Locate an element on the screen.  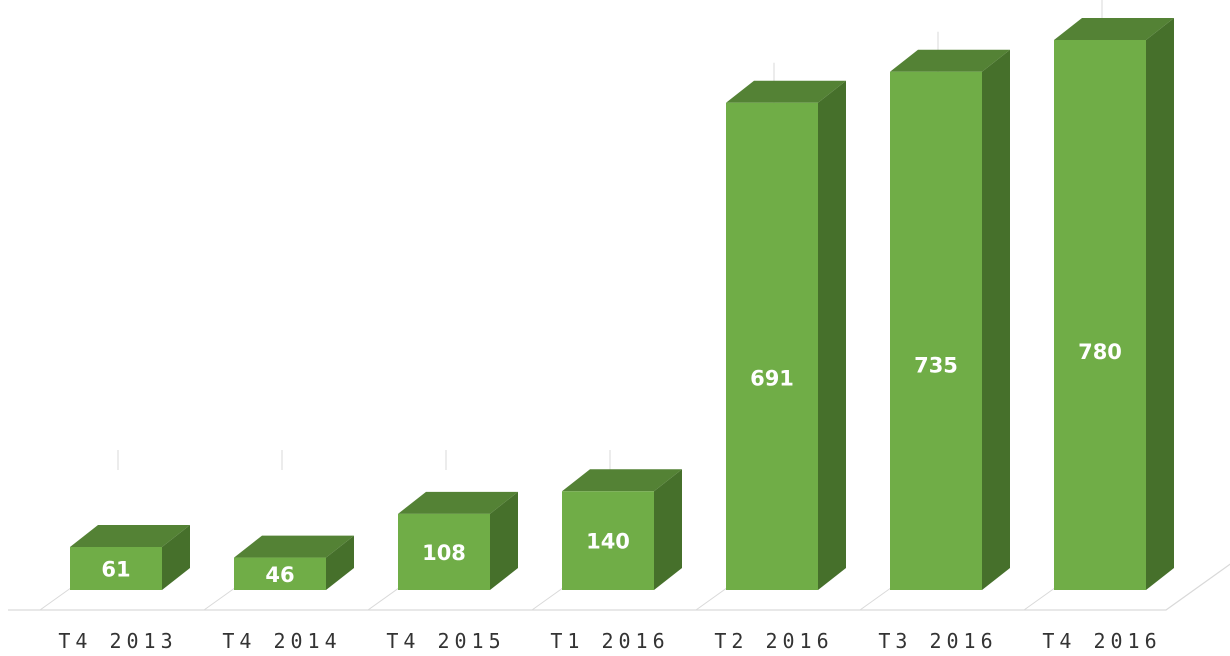
data-label: 61 is located at coordinates (115, 569).